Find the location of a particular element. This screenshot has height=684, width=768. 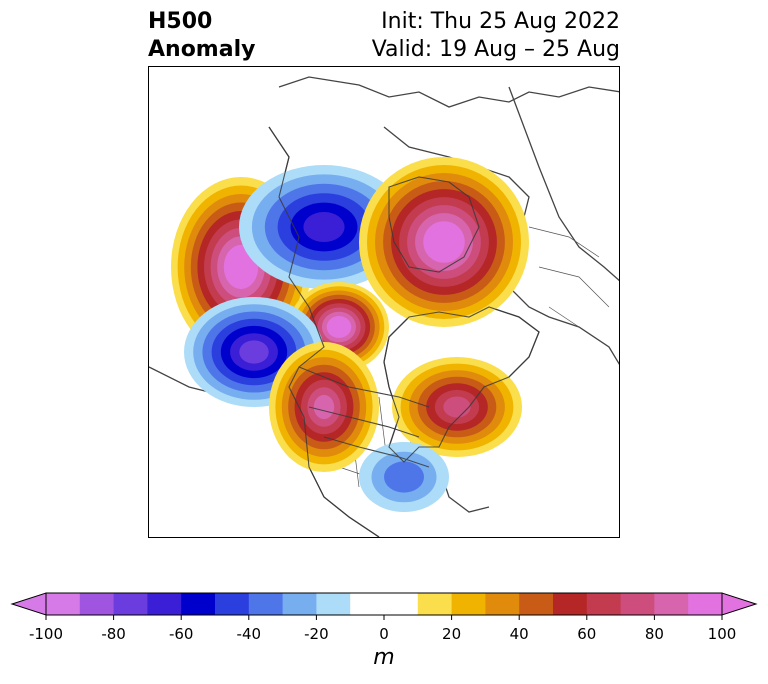

colorbar-extend-min is located at coordinates (28, 604).